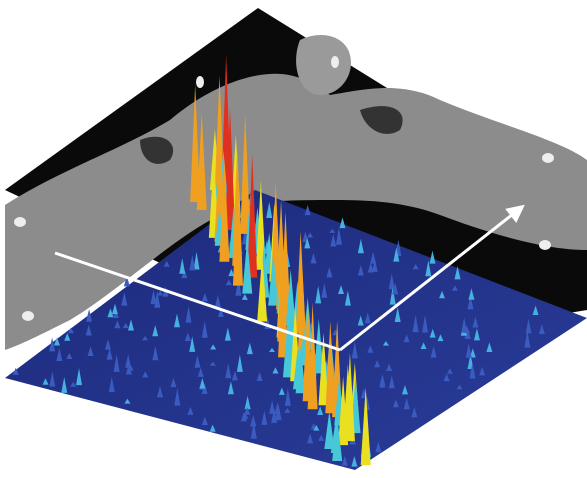 Image resolution: width=587 pixels, height=478 pixels. Describe the element at coordinates (197, 301) in the screenshot. I see `arrow-line` at that location.